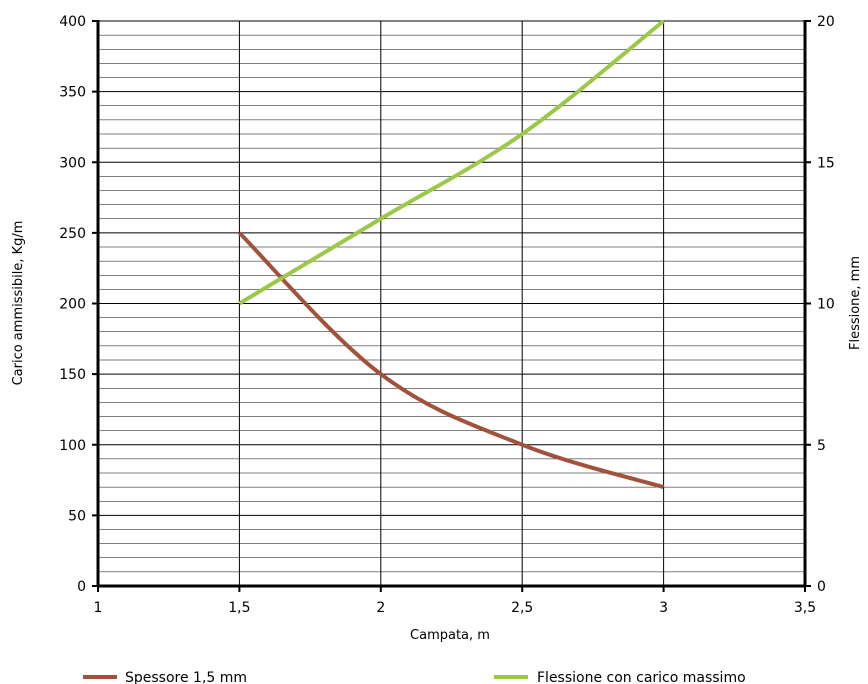 Image resolution: width=868 pixels, height=684 pixels. Describe the element at coordinates (805, 608) in the screenshot. I see `x-tick-label: 3,5` at that location.